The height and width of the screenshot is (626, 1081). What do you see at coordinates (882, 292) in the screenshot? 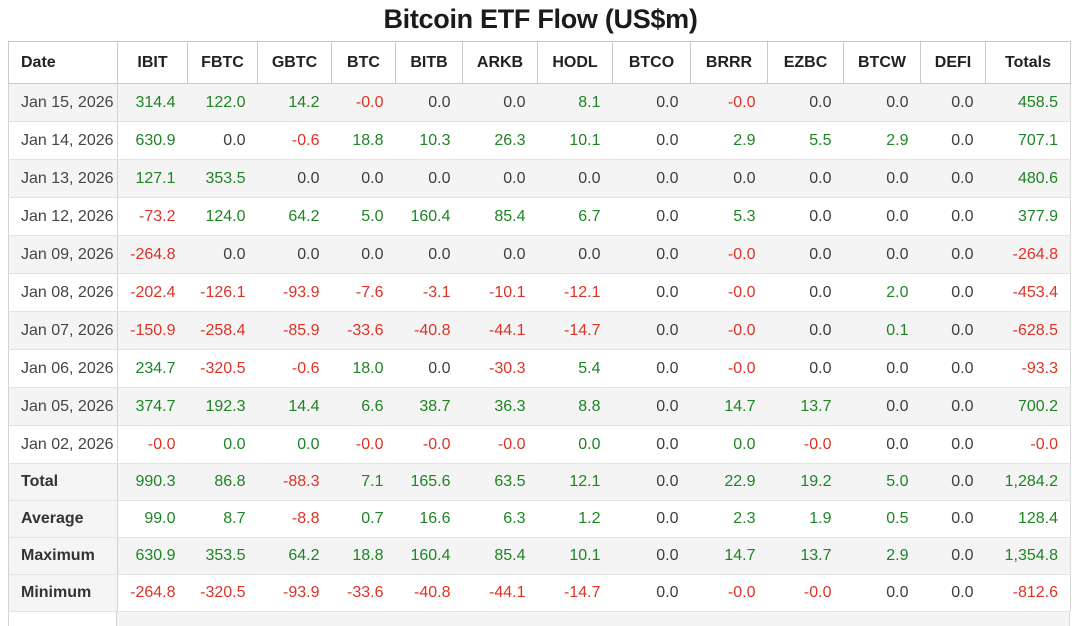
I see `cell-btcw: 2.0` at bounding box center [882, 292].